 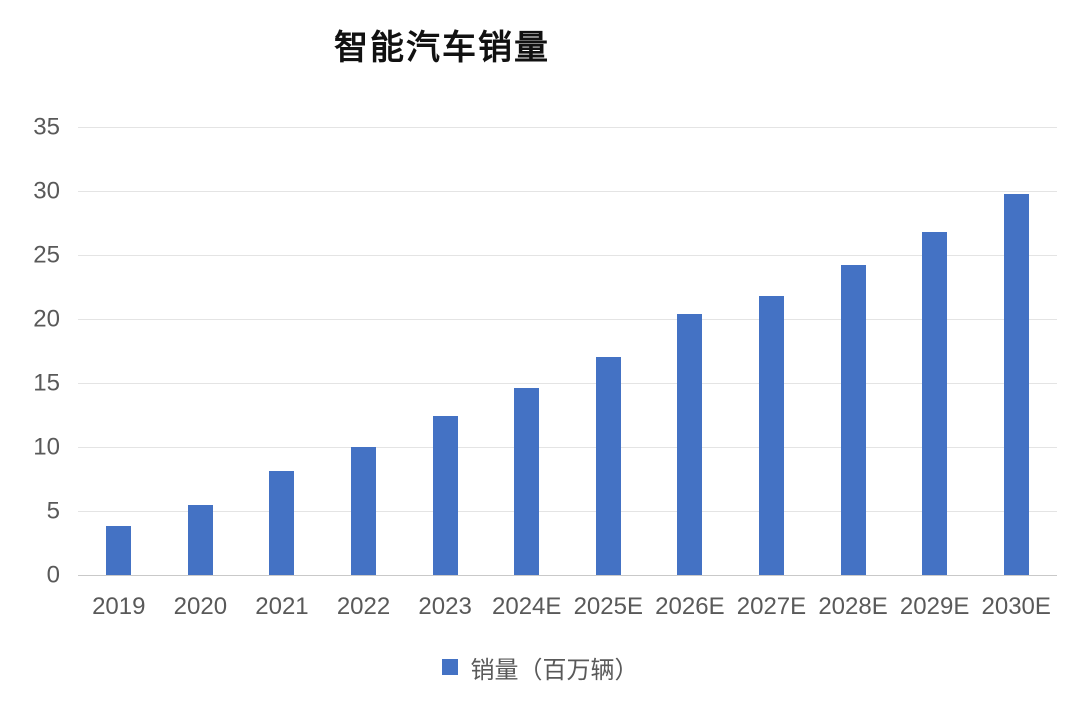 What do you see at coordinates (363, 606) in the screenshot?
I see `x-tick-label-2022: 2022` at bounding box center [363, 606].